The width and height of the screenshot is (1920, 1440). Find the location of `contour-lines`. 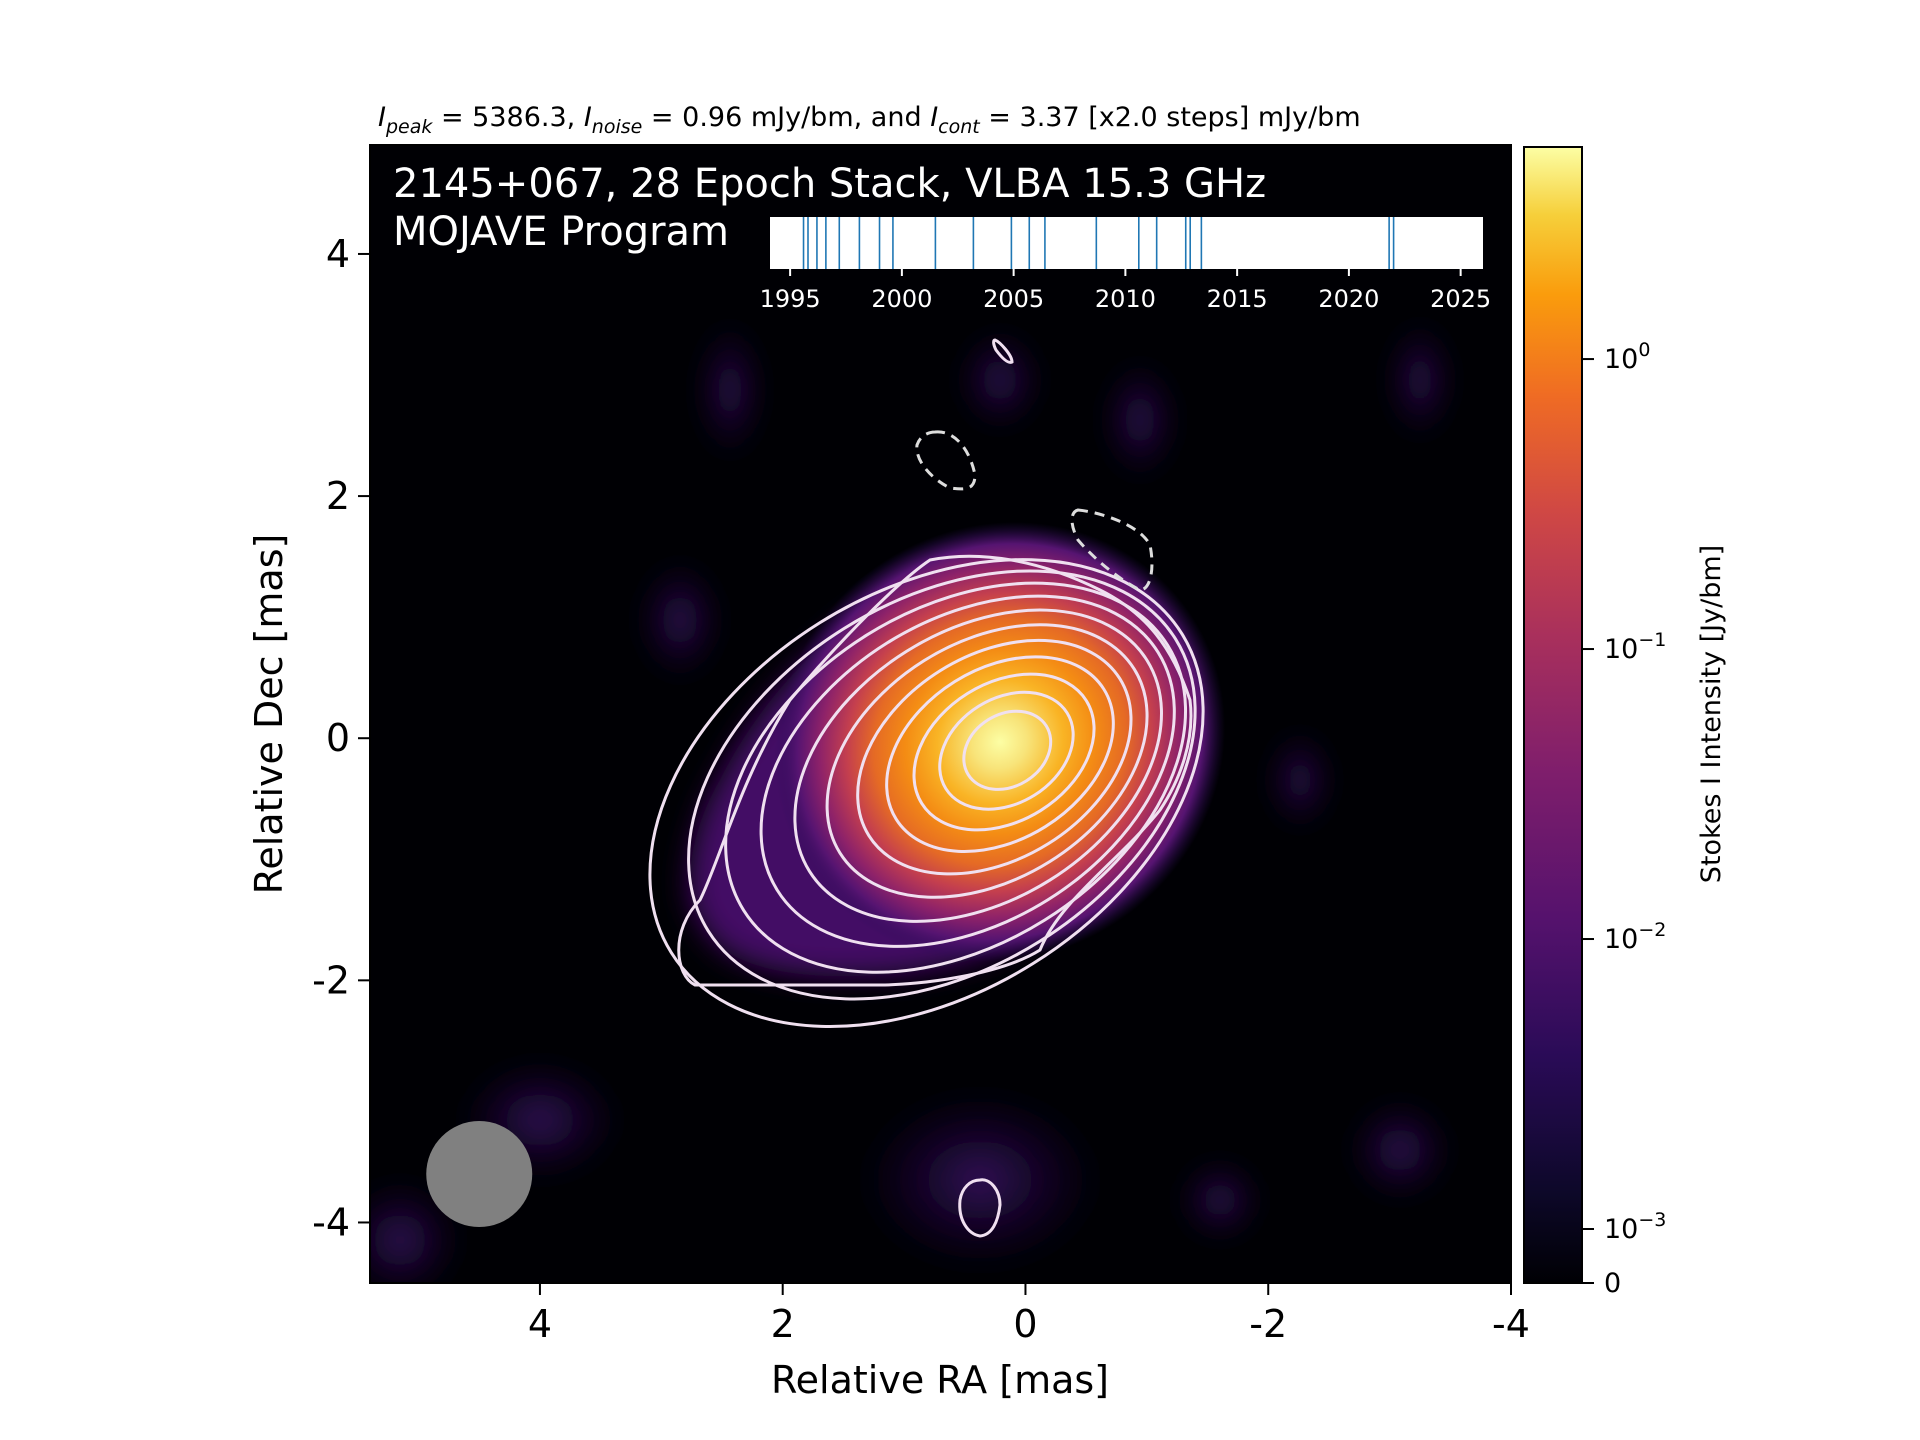

contour-lines is located at coordinates (926, 791).